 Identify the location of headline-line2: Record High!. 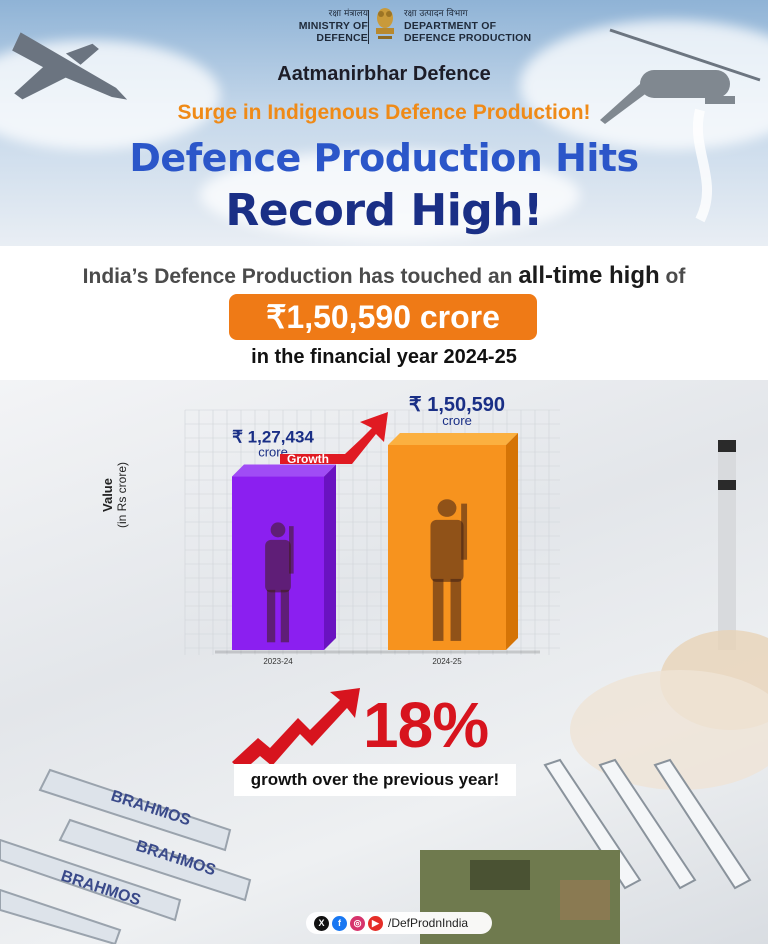
(384, 210).